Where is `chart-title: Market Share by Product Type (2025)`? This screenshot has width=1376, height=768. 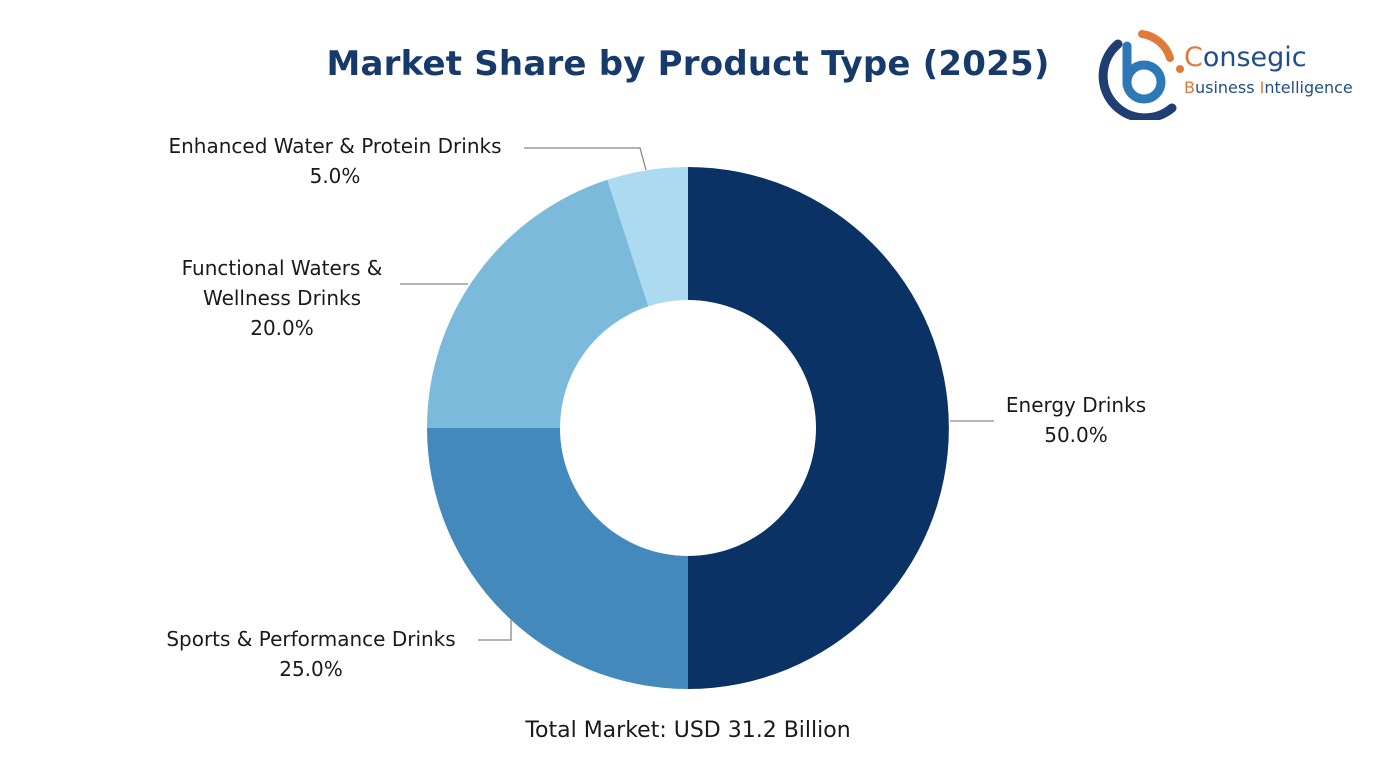
chart-title: Market Share by Product Type (2025) is located at coordinates (688, 64).